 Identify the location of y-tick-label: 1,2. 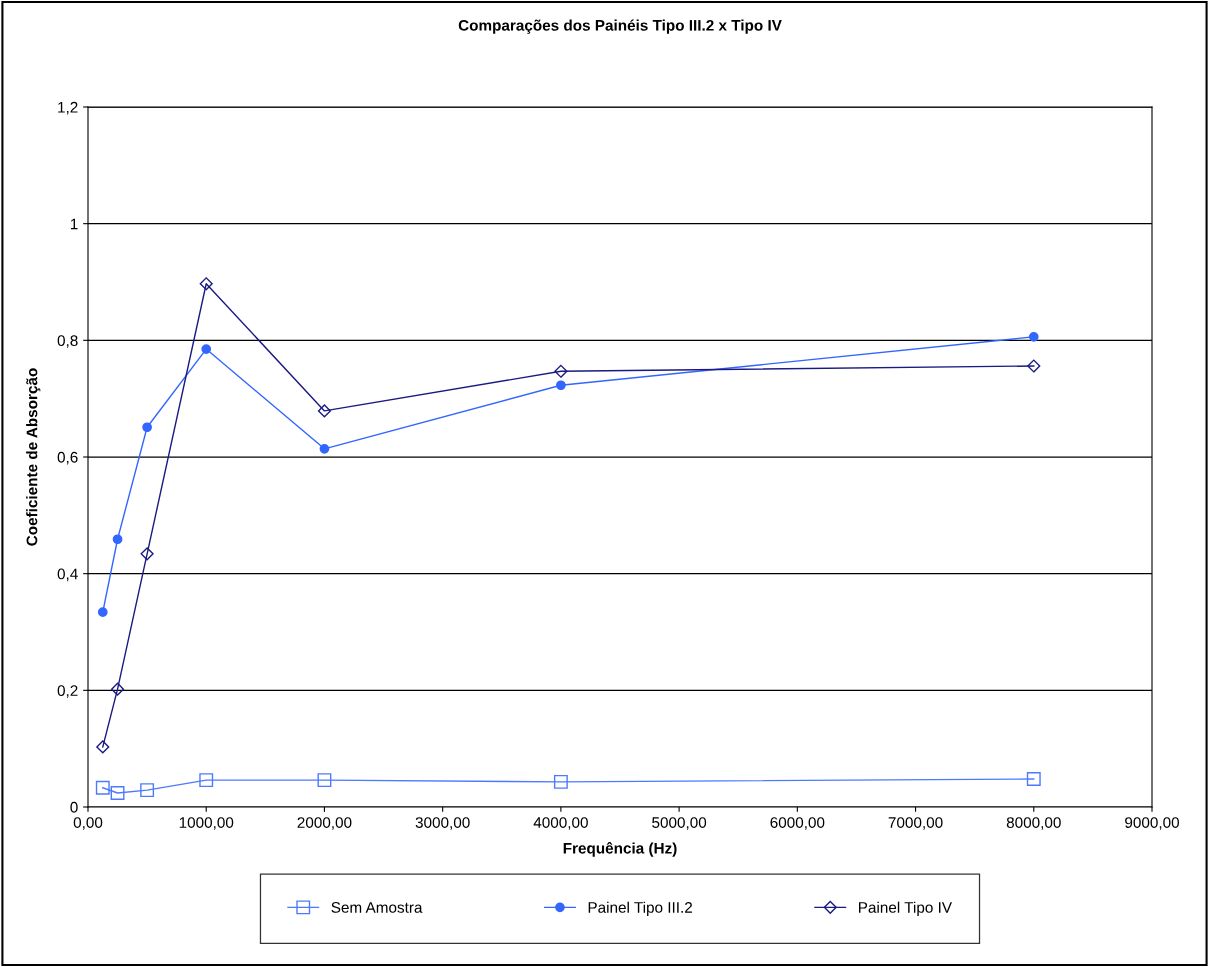
(68, 108).